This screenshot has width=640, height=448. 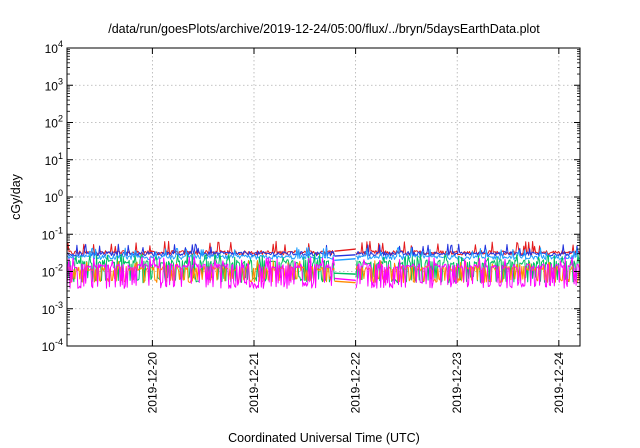 I want to click on y-tick-label: 10¹, so click(x=54, y=159).